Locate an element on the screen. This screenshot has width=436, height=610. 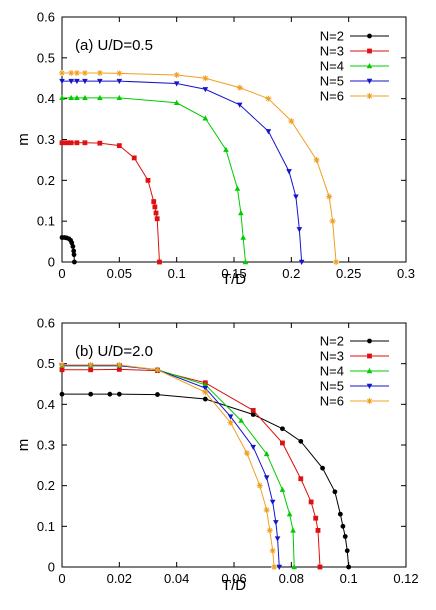
x-axis-title: T/D is located at coordinates (234, 279).